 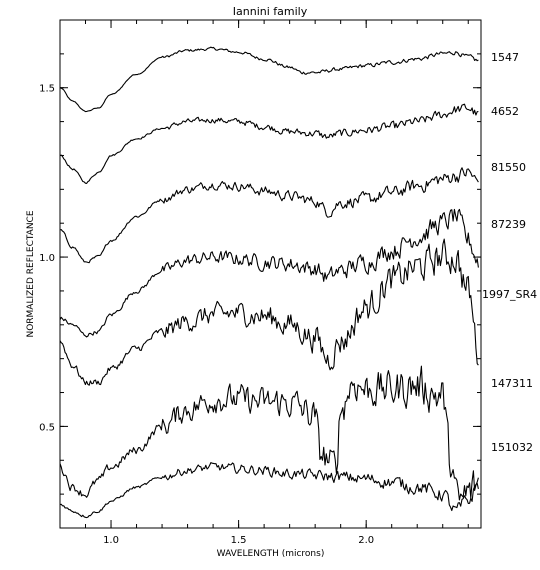 I want to click on series-labels: 1547 4652 81550 87239 1997_SR4 147311 151032, so click(x=509, y=252).